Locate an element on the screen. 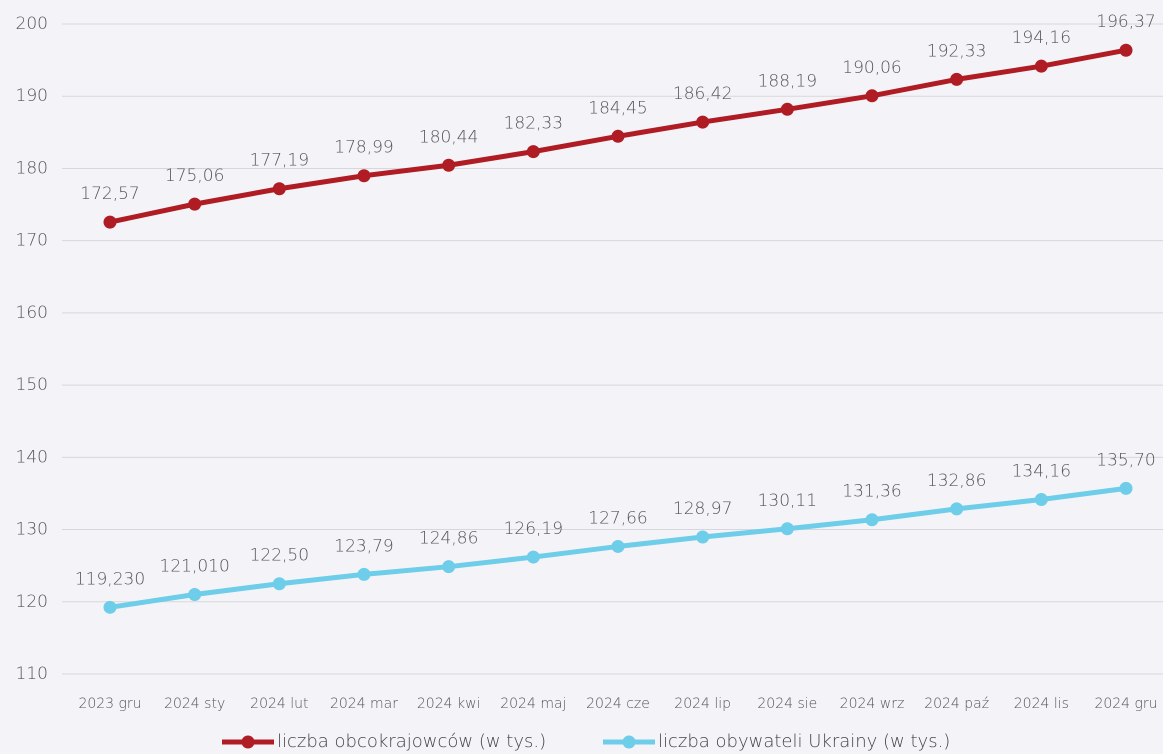 The height and width of the screenshot is (754, 1163). data-label: 132,86 is located at coordinates (956, 481).